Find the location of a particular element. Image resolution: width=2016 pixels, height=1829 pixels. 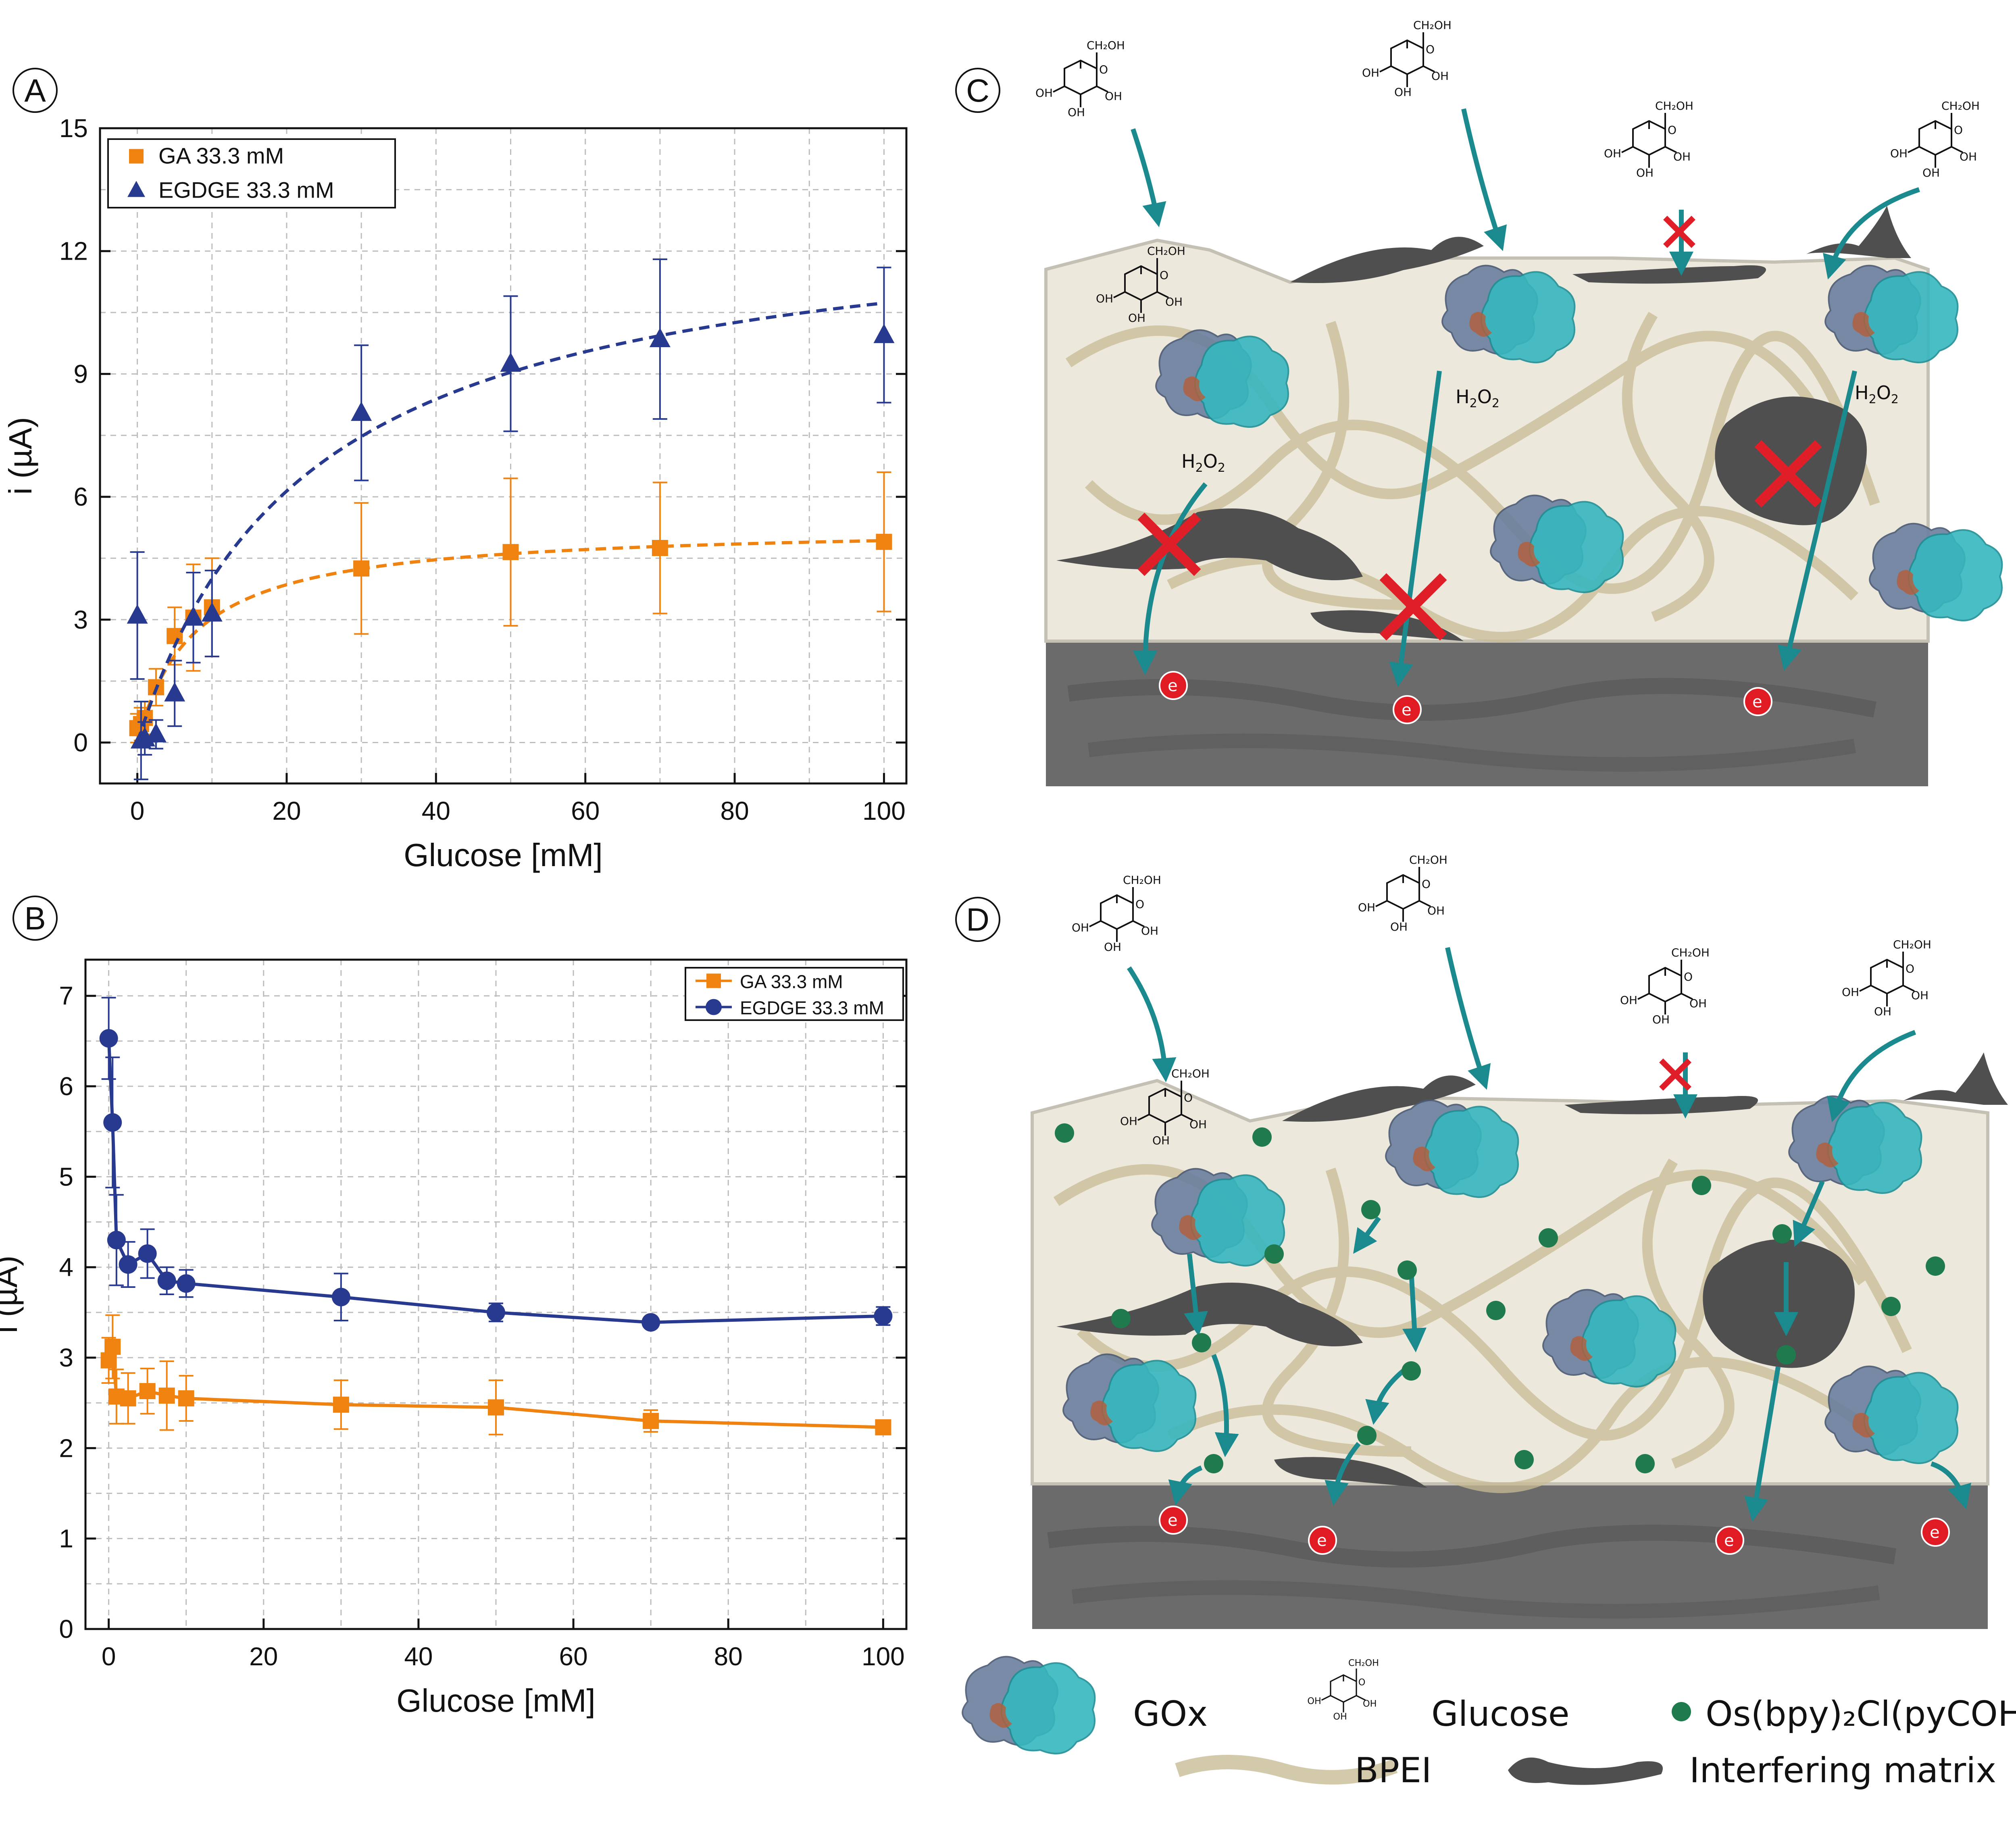

y-tick-label-a-2: 6 is located at coordinates (80, 496).